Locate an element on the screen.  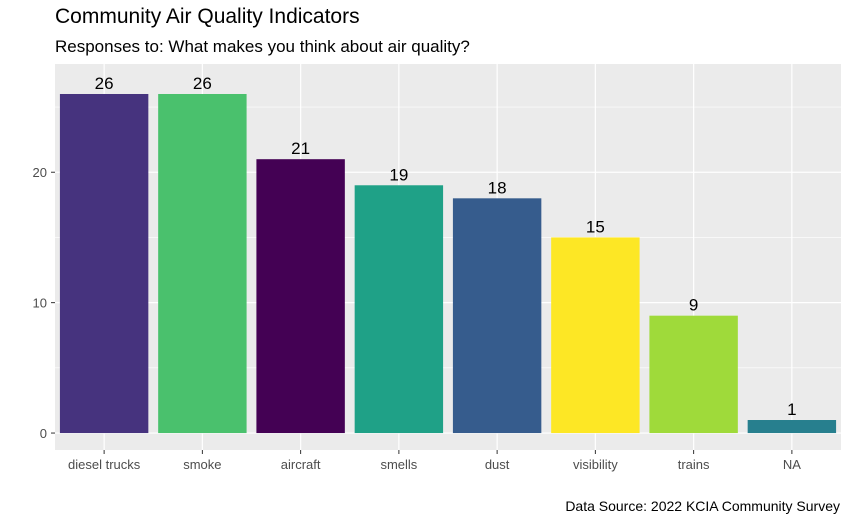
y-tick-label: 0 is located at coordinates (43, 433).